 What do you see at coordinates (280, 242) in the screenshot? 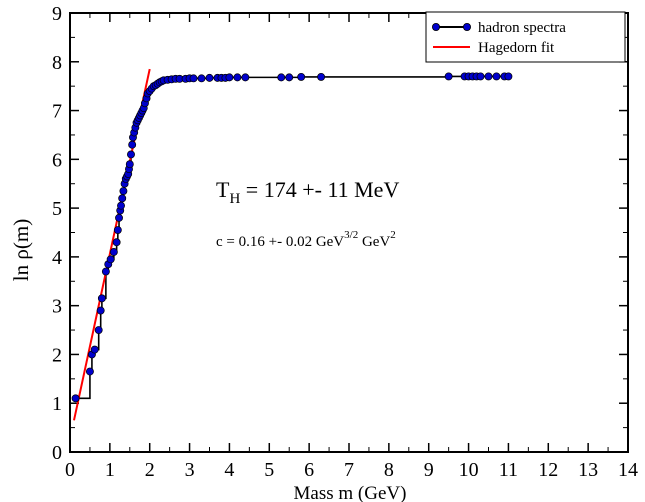
I see `annotation-c-main: c = 0.16 +- 0.02 GeV` at bounding box center [280, 242].